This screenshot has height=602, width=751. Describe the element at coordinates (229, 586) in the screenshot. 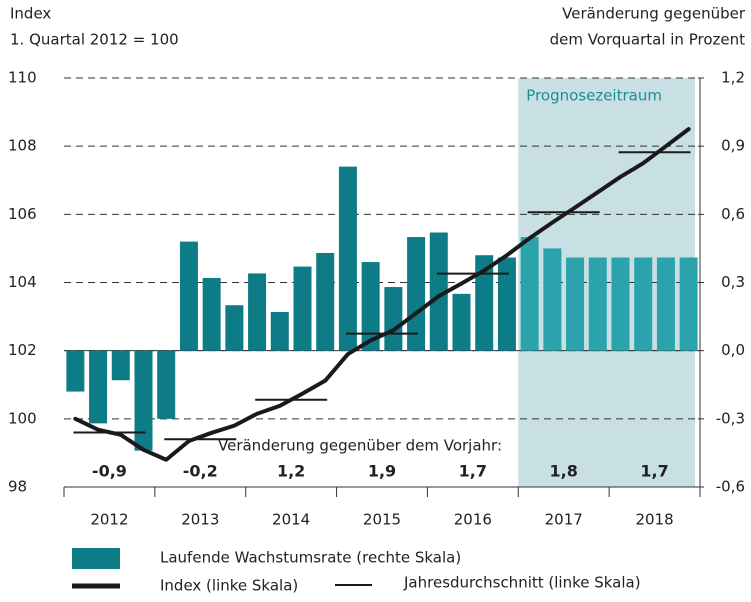

I see `legend-label: Index (linke Skala)` at that location.